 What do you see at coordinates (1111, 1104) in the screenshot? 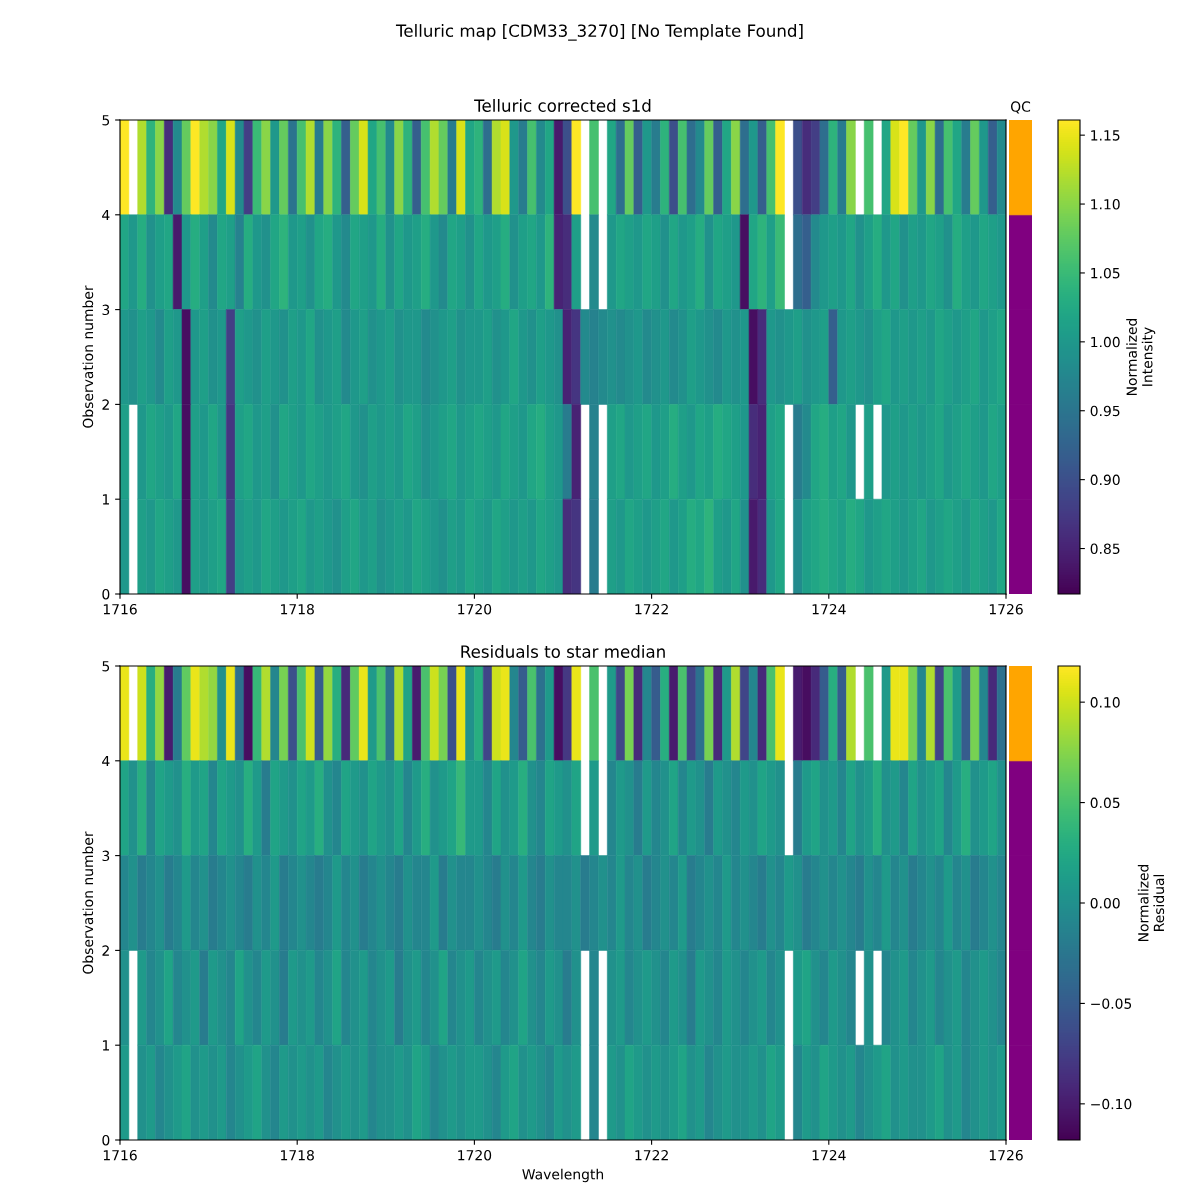
I see `color-bar-label: −0.10` at bounding box center [1111, 1104].